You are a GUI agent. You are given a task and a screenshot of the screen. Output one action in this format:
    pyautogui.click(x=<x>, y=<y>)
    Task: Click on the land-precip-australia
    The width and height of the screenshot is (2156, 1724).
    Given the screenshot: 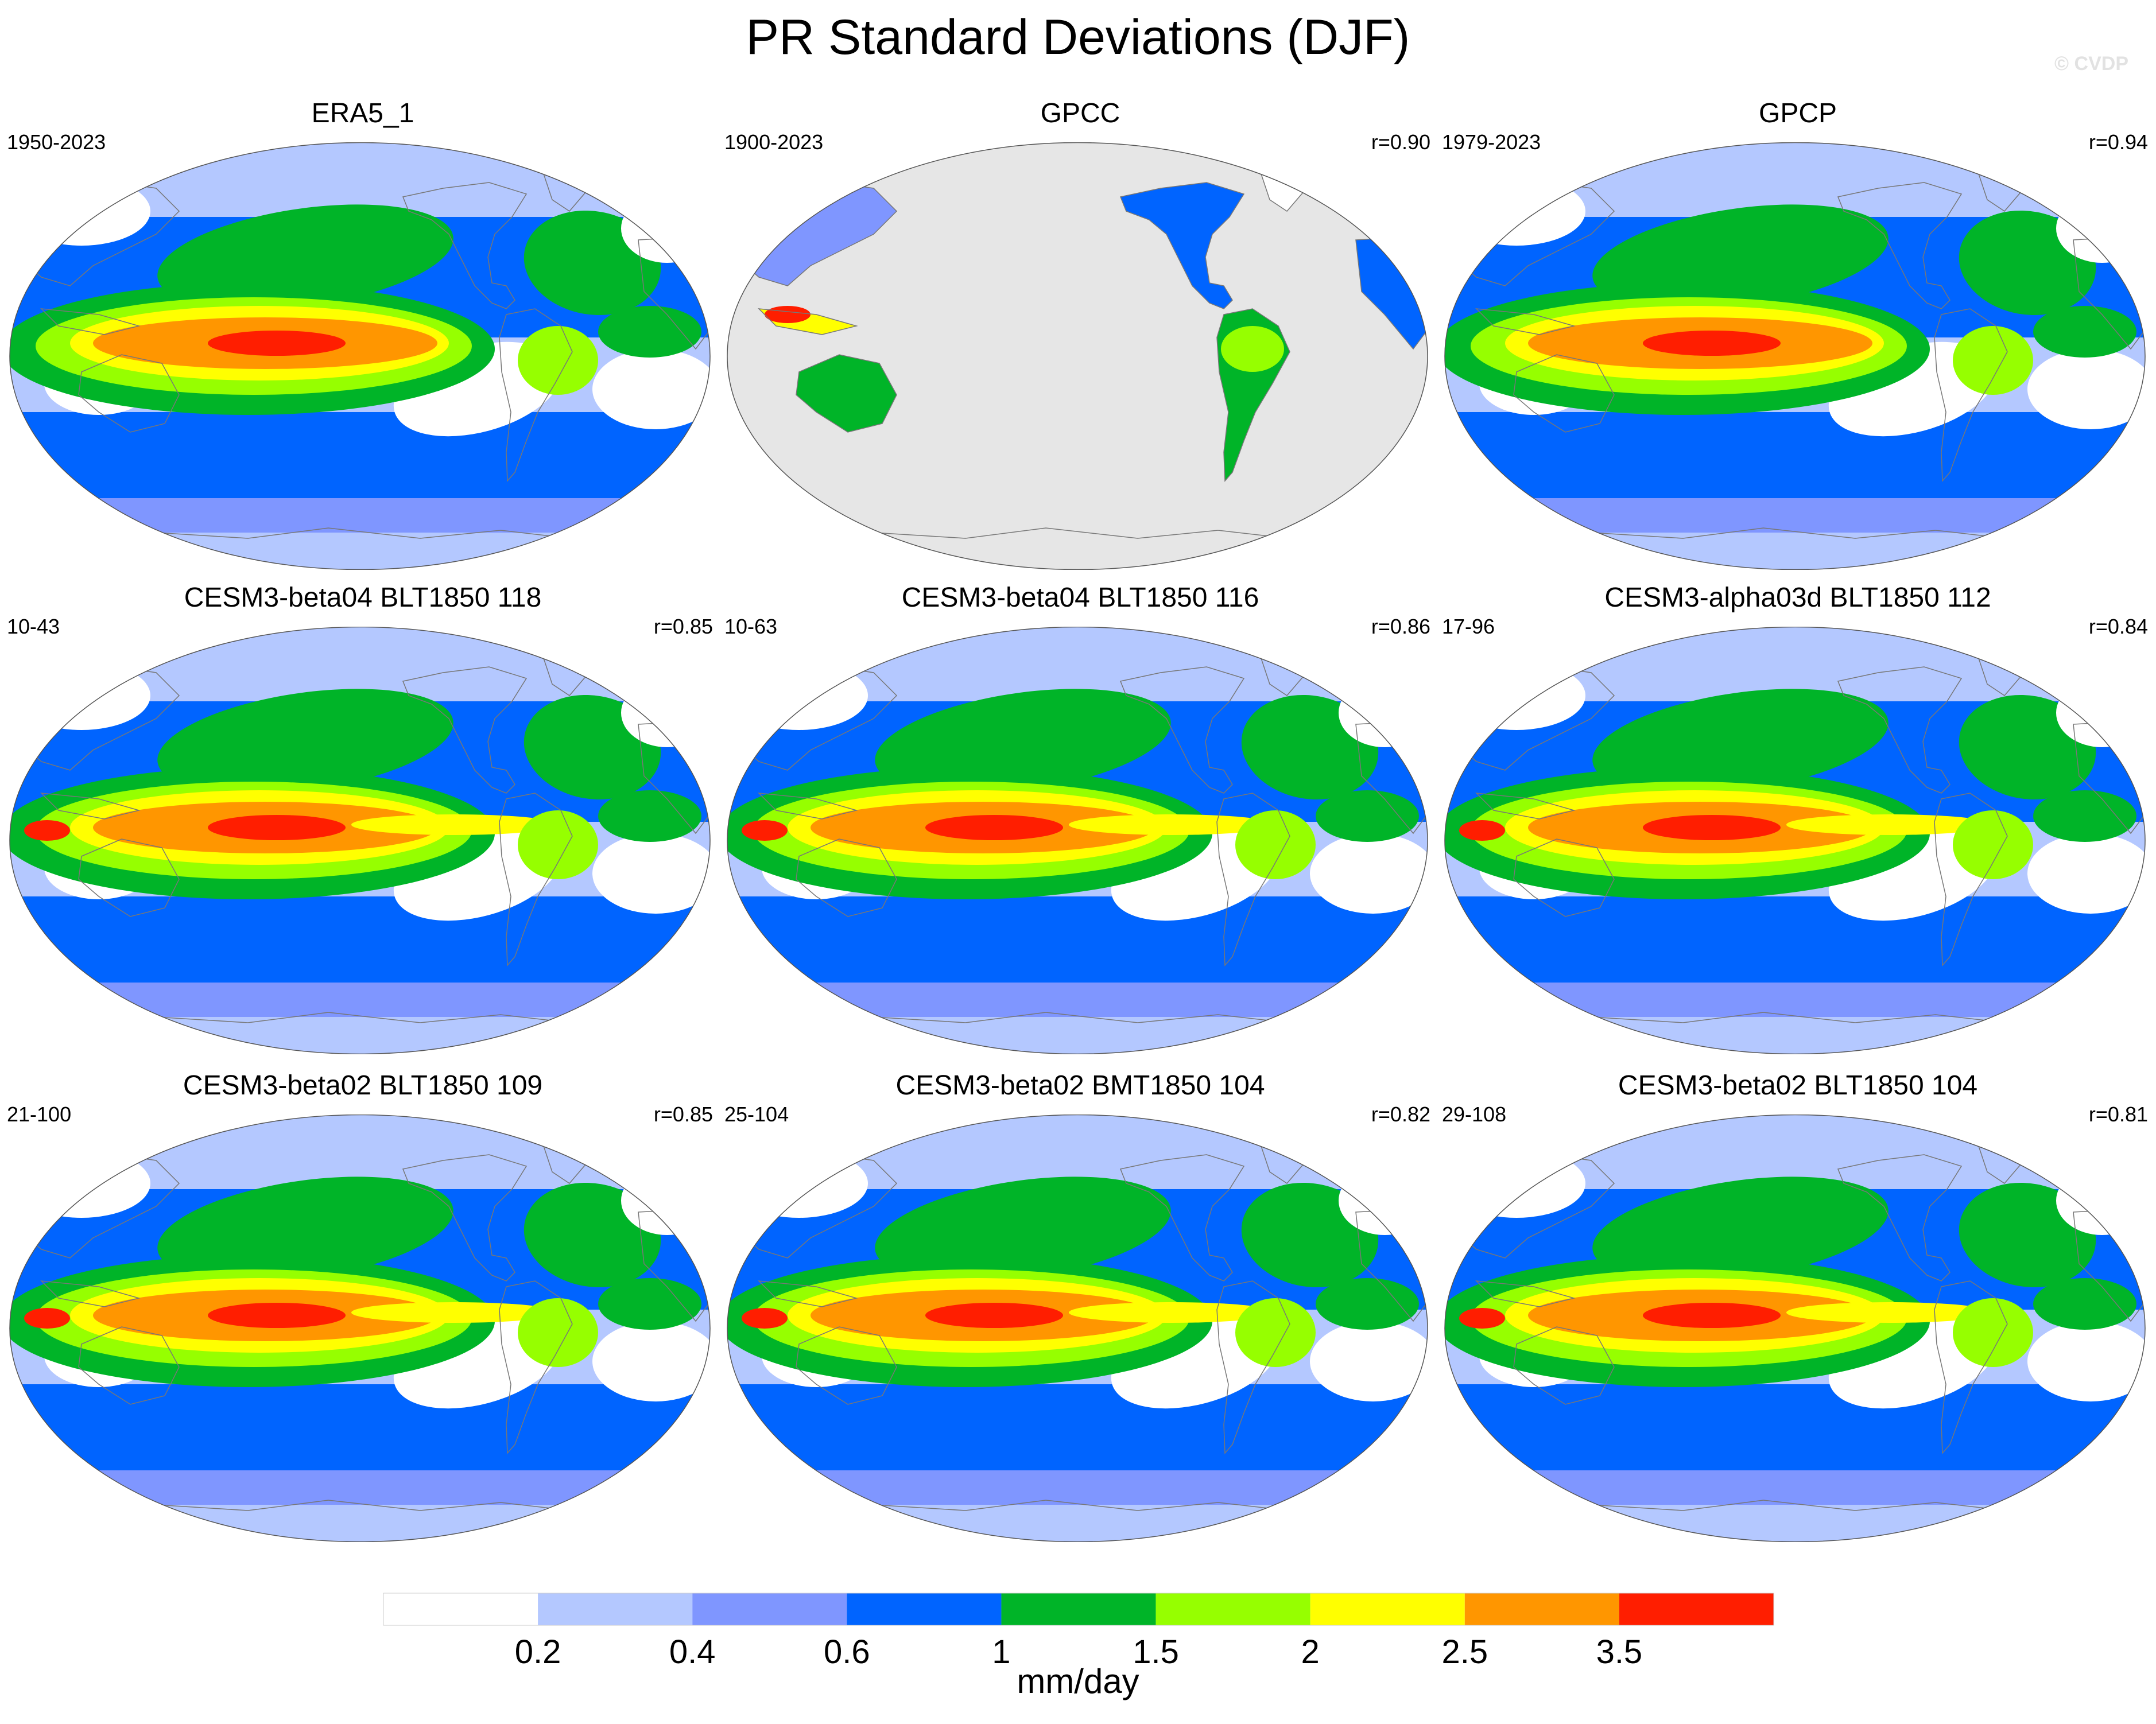 What is the action you would take?
    pyautogui.click(x=847, y=393)
    